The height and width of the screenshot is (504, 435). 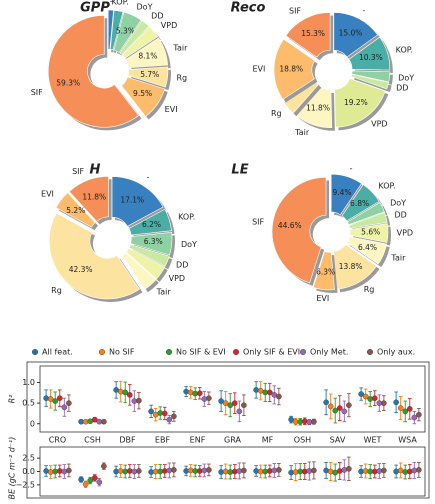 What do you see at coordinates (132, 200) in the screenshot?
I see `value-label: 17.1%` at bounding box center [132, 200].